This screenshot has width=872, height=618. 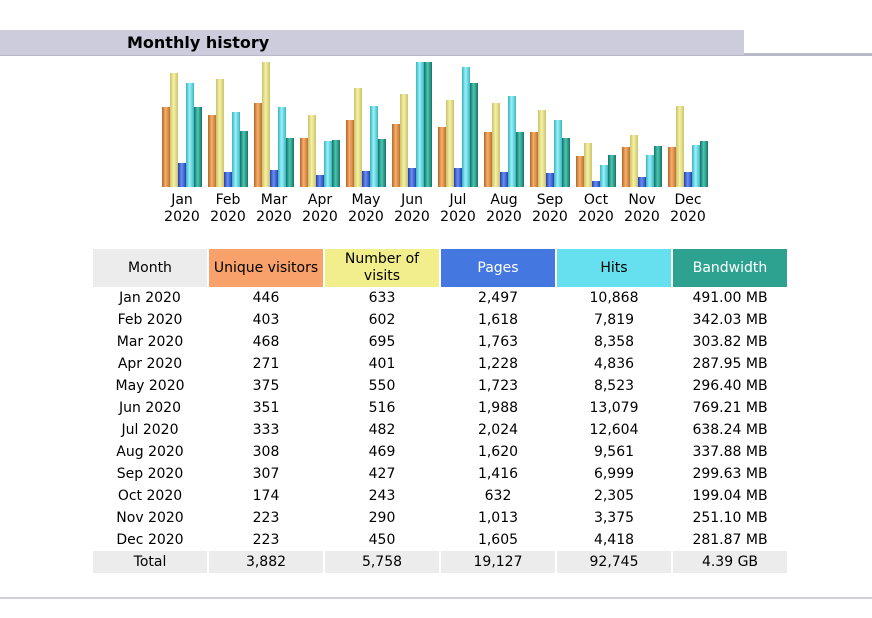 What do you see at coordinates (372, 42) in the screenshot?
I see `monthly-history-header: Monthly history` at bounding box center [372, 42].